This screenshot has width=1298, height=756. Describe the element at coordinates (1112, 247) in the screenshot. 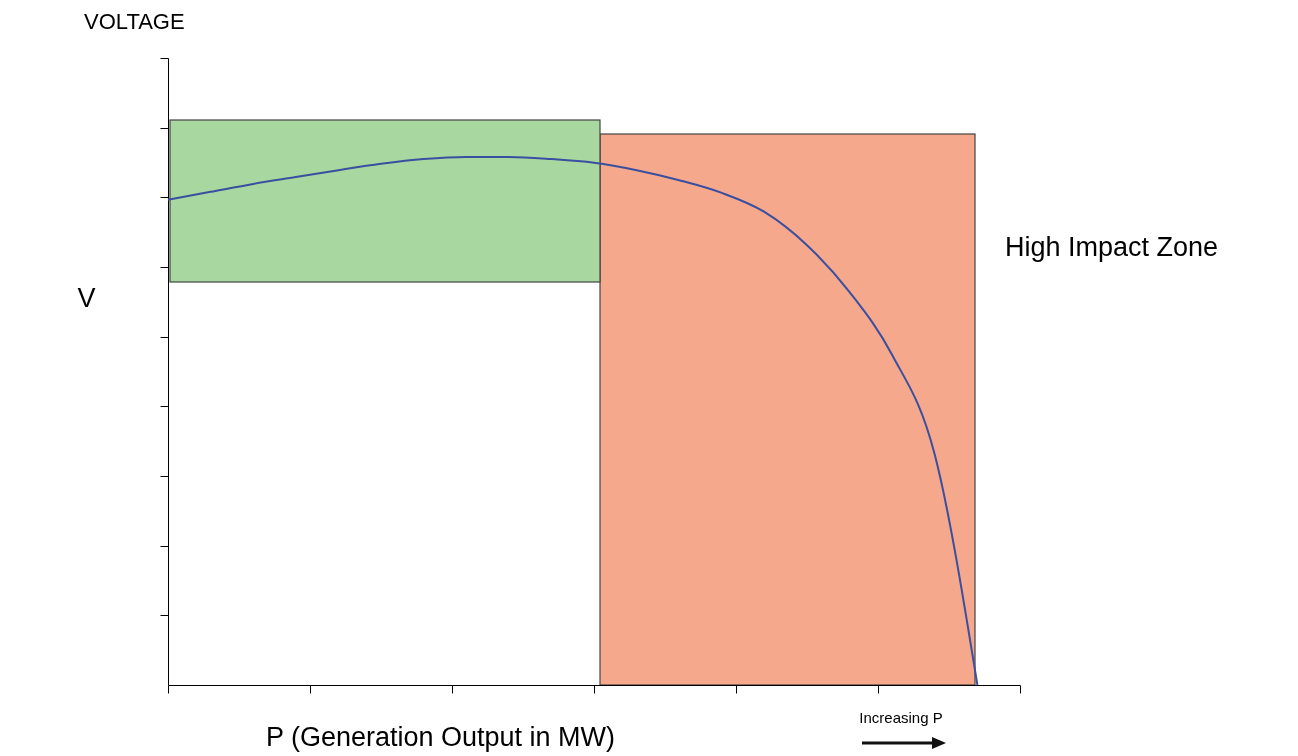

I see `annotation: High Impact Zone` at that location.